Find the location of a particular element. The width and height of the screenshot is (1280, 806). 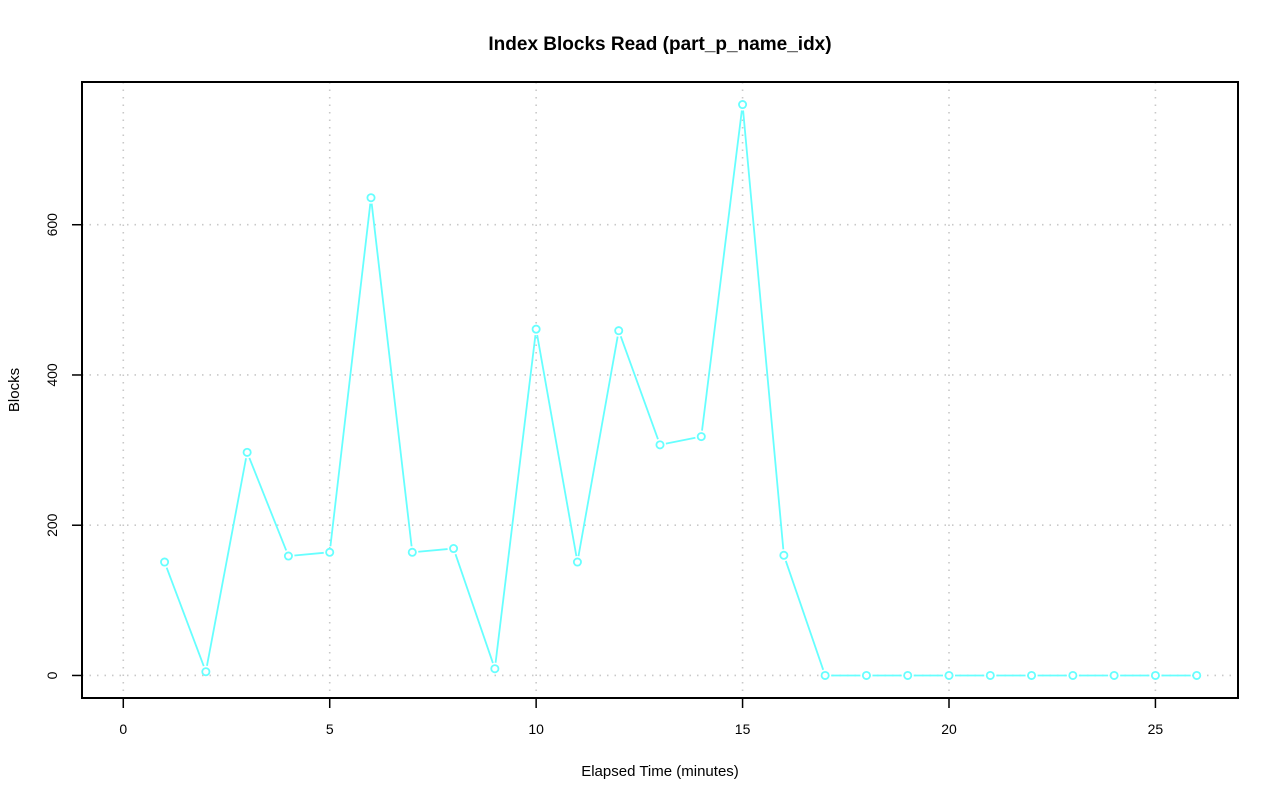

x-axis-label: Elapsed Time (minutes) is located at coordinates (660, 771).